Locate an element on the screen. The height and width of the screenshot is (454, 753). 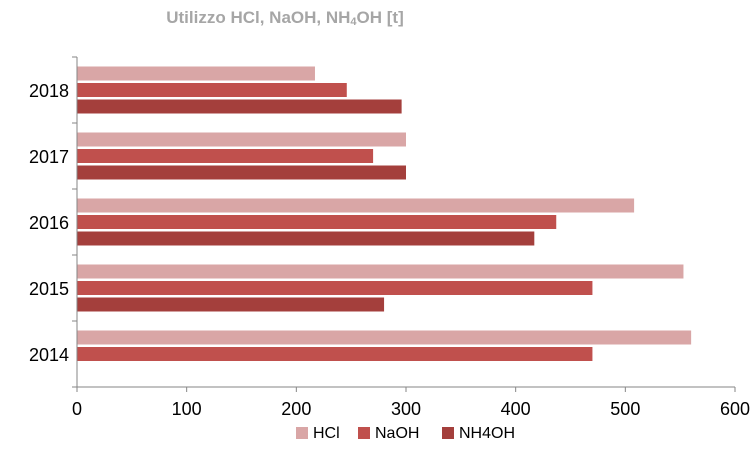
bar-hcl-2017 is located at coordinates (241, 139).